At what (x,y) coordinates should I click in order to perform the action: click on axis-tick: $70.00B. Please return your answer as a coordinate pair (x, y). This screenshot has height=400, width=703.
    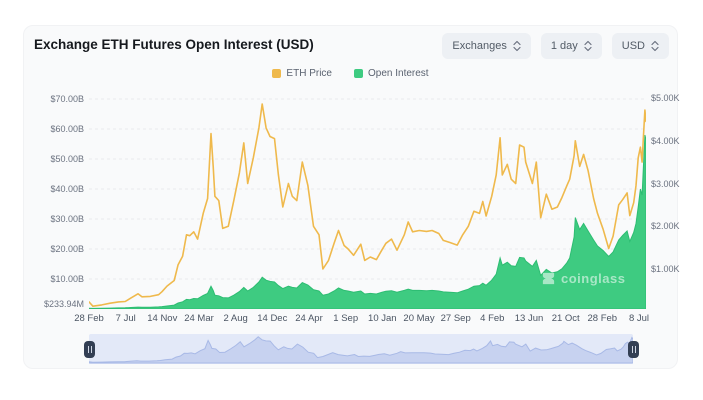
    Looking at the image, I should click on (67, 99).